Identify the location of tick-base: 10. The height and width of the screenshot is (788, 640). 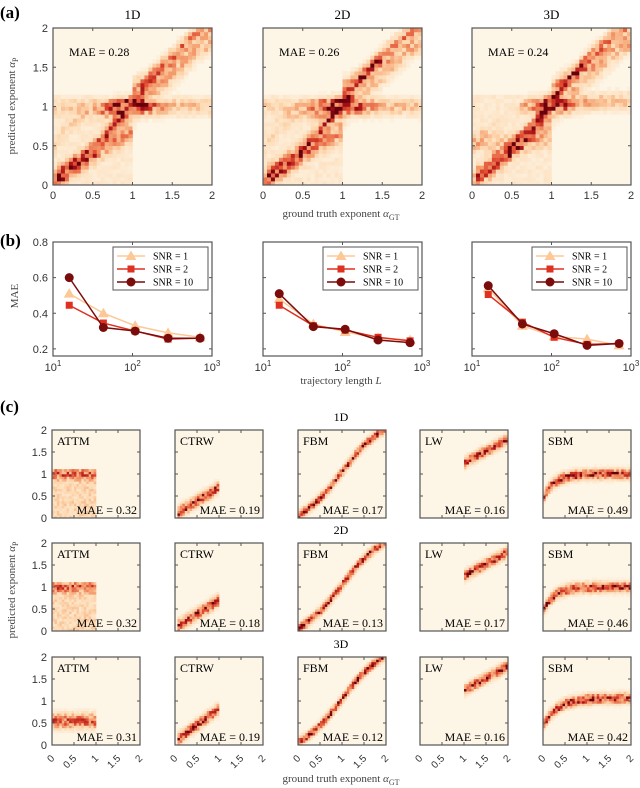
(470, 368).